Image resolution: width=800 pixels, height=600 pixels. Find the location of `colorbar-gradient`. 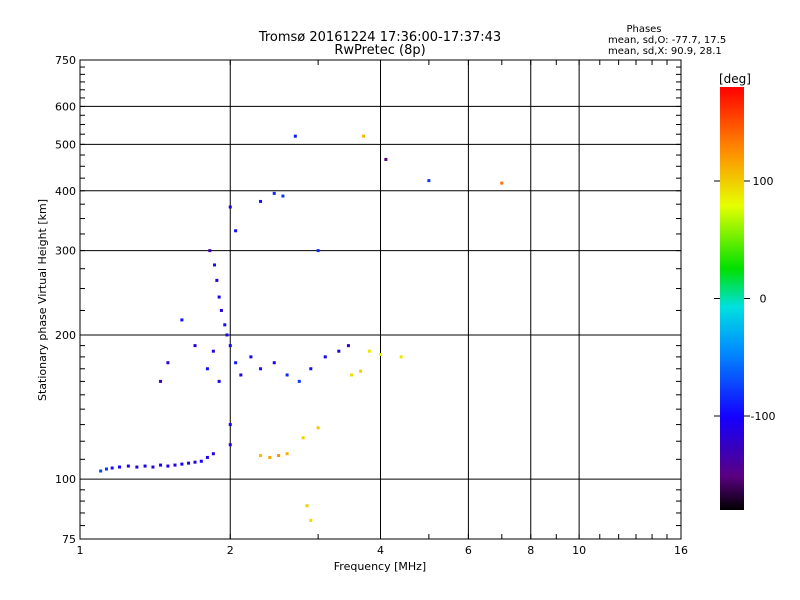

colorbar-gradient is located at coordinates (732, 298).